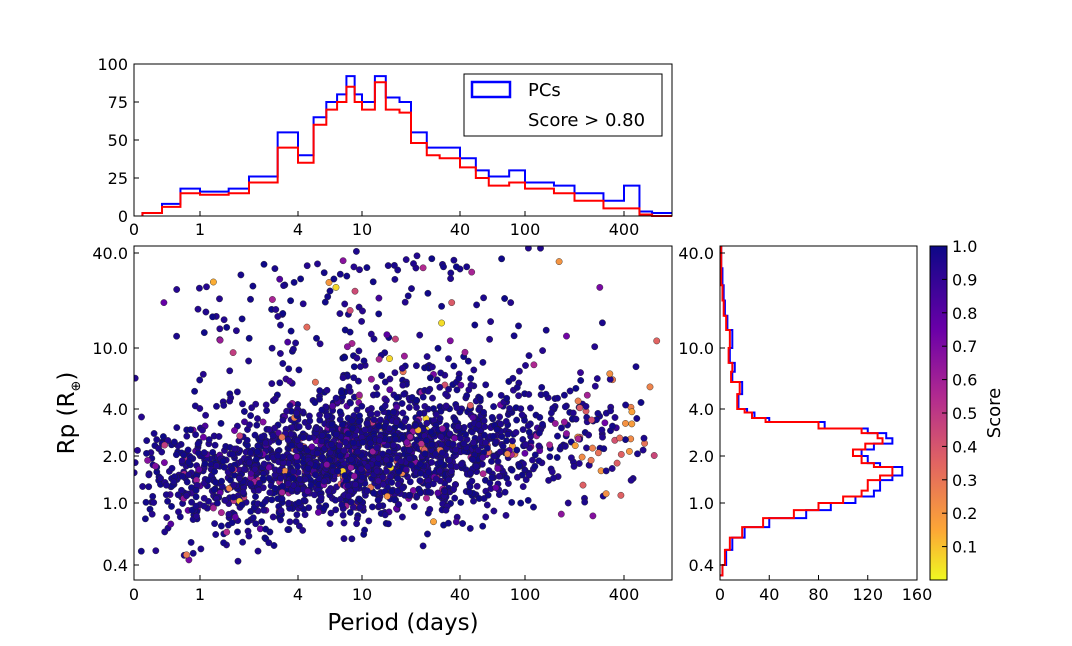 This screenshot has width=1072, height=646. What do you see at coordinates (67, 423) in the screenshot?
I see `y-axis-label-text: Rp (R` at bounding box center [67, 423].